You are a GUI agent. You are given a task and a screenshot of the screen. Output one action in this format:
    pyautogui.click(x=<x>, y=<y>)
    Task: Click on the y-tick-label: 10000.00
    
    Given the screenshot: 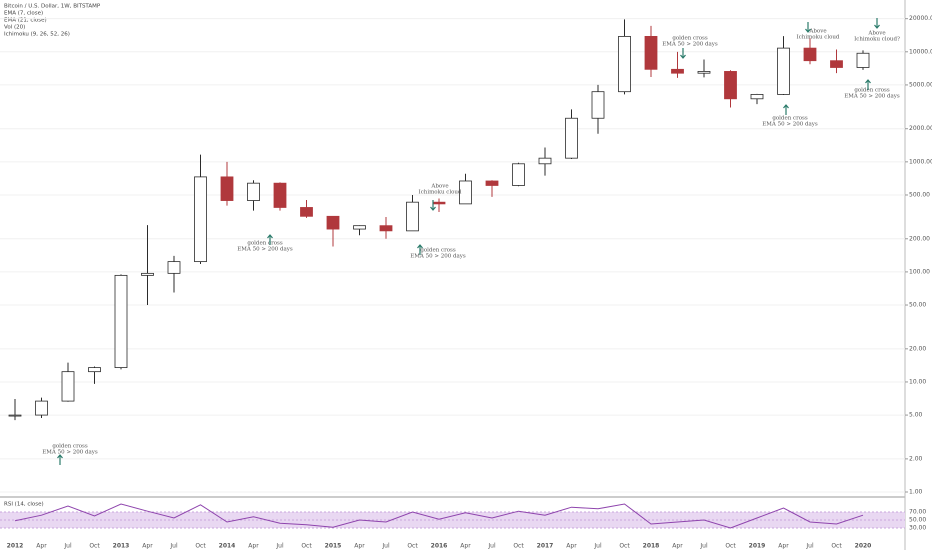 What is the action you would take?
    pyautogui.click(x=920, y=51)
    